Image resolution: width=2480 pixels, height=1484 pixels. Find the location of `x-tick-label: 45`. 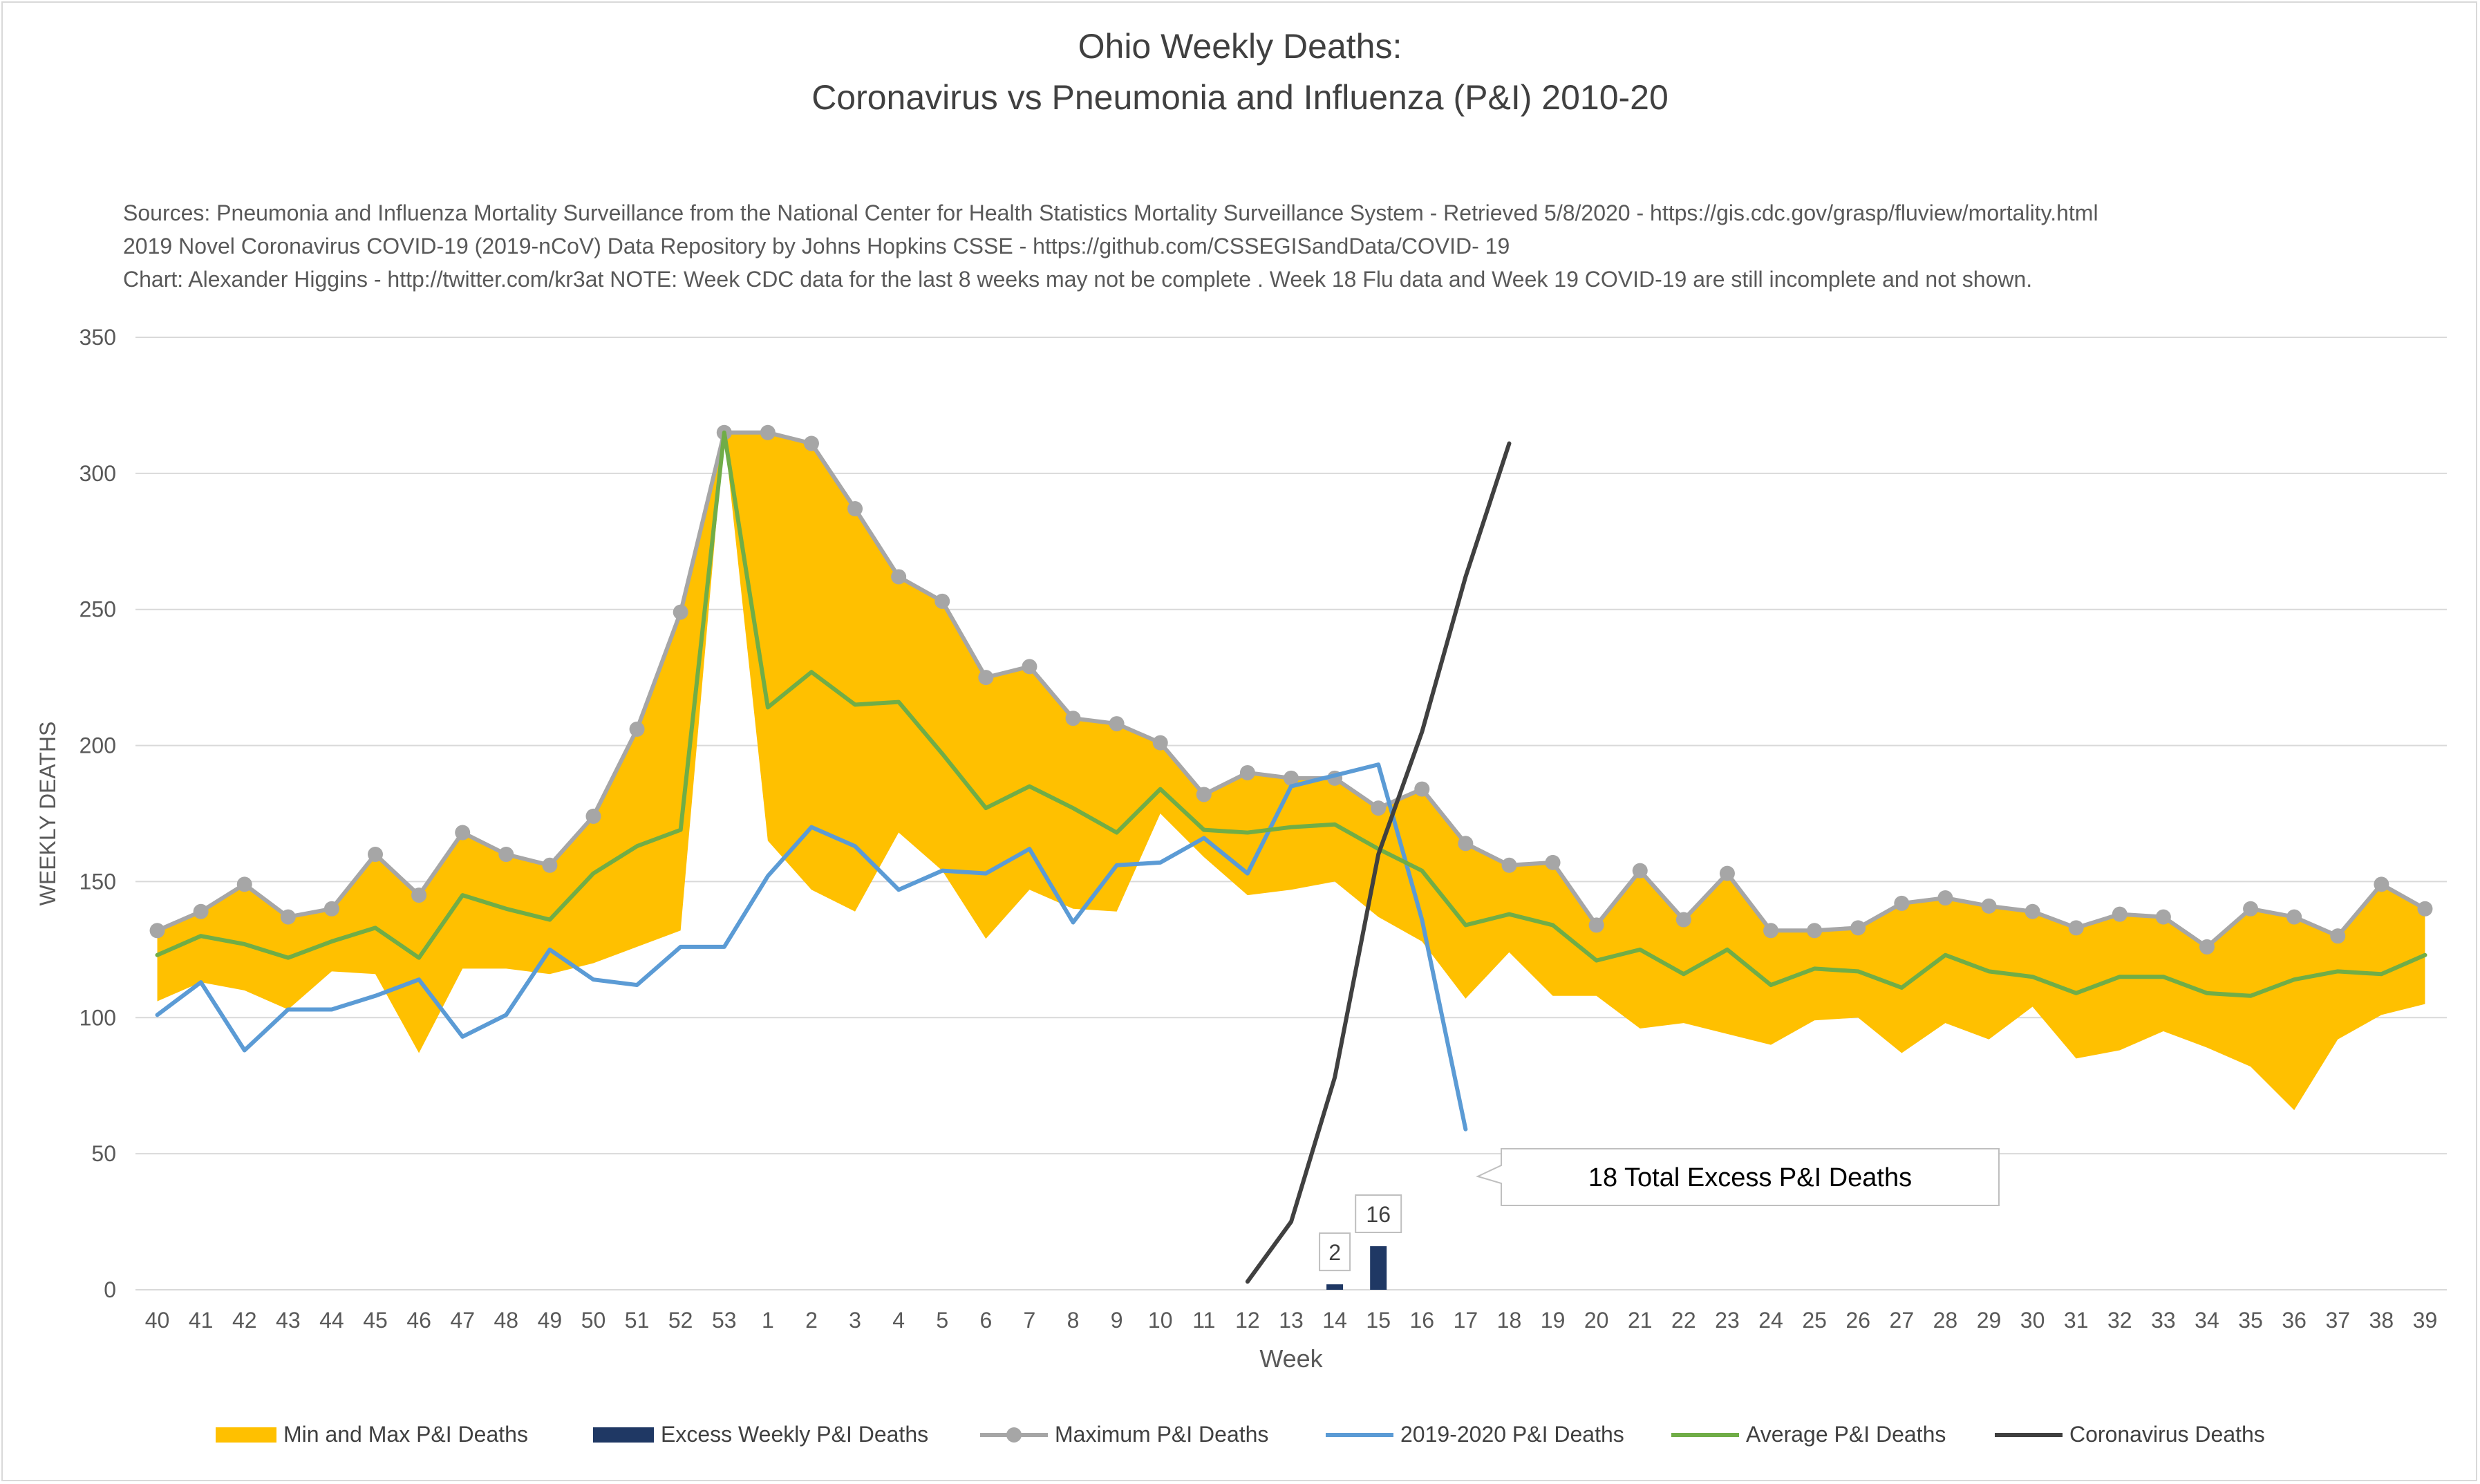

x-tick-label: 45 is located at coordinates (375, 1320).